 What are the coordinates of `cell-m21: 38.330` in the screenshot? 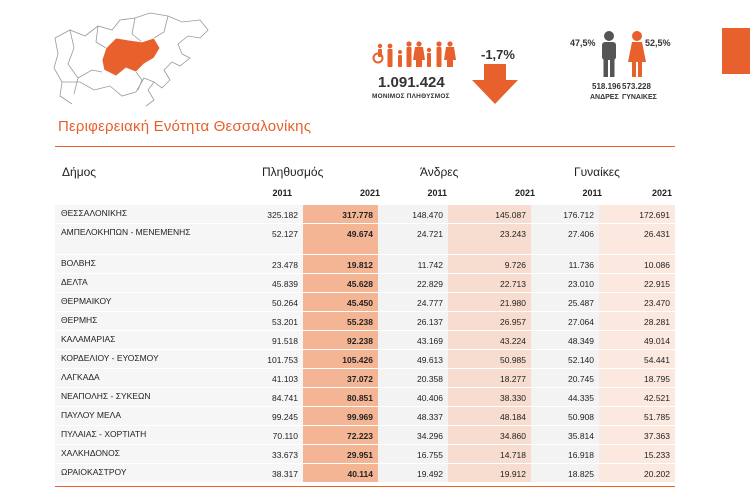 It's located at (489, 397).